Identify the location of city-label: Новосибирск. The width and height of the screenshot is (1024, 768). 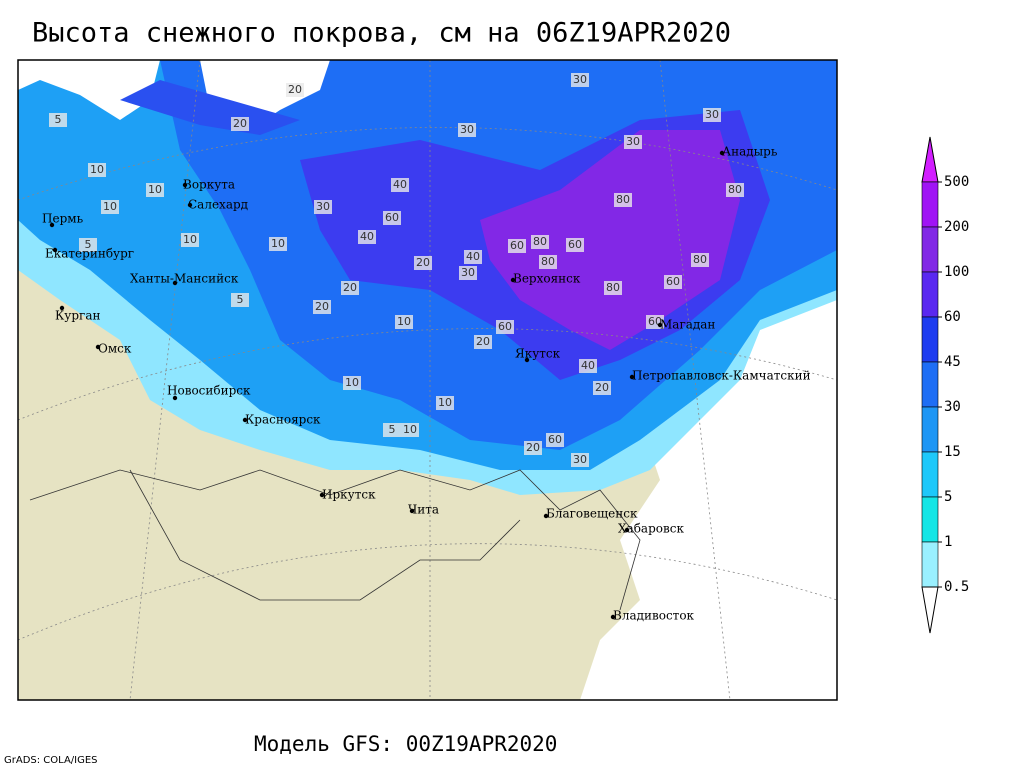
(209, 391).